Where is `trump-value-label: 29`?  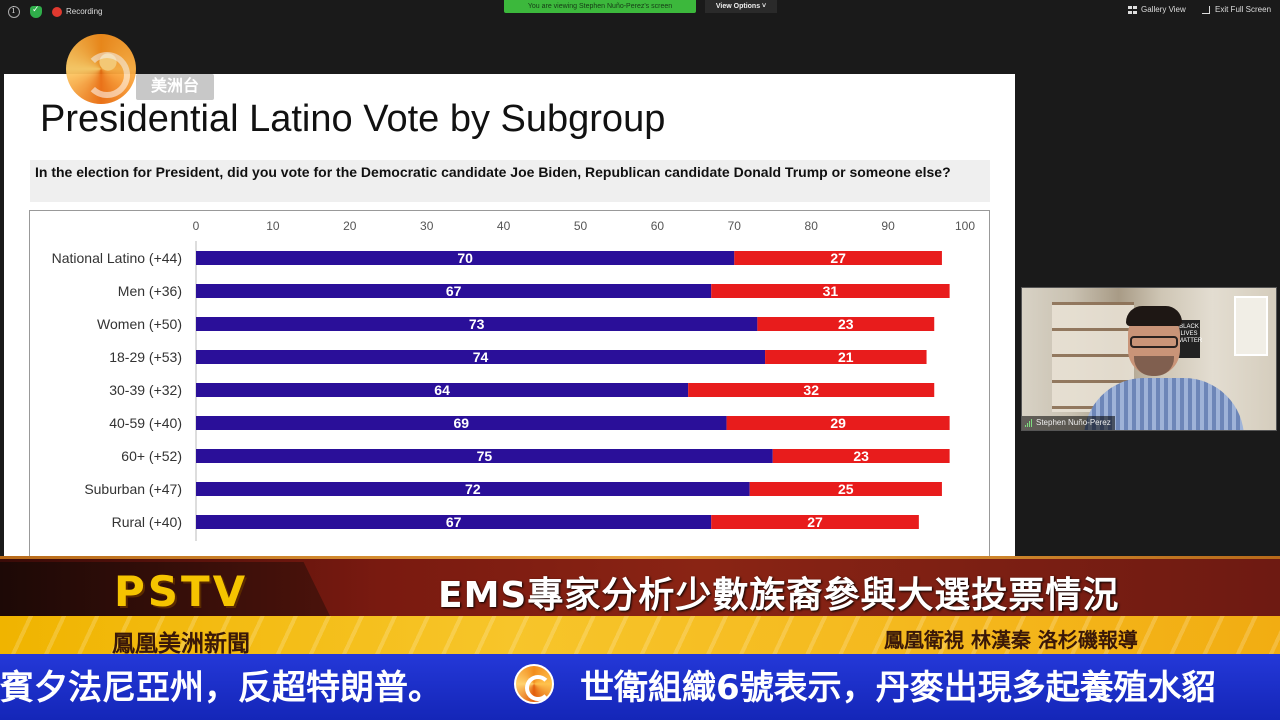 trump-value-label: 29 is located at coordinates (838, 423).